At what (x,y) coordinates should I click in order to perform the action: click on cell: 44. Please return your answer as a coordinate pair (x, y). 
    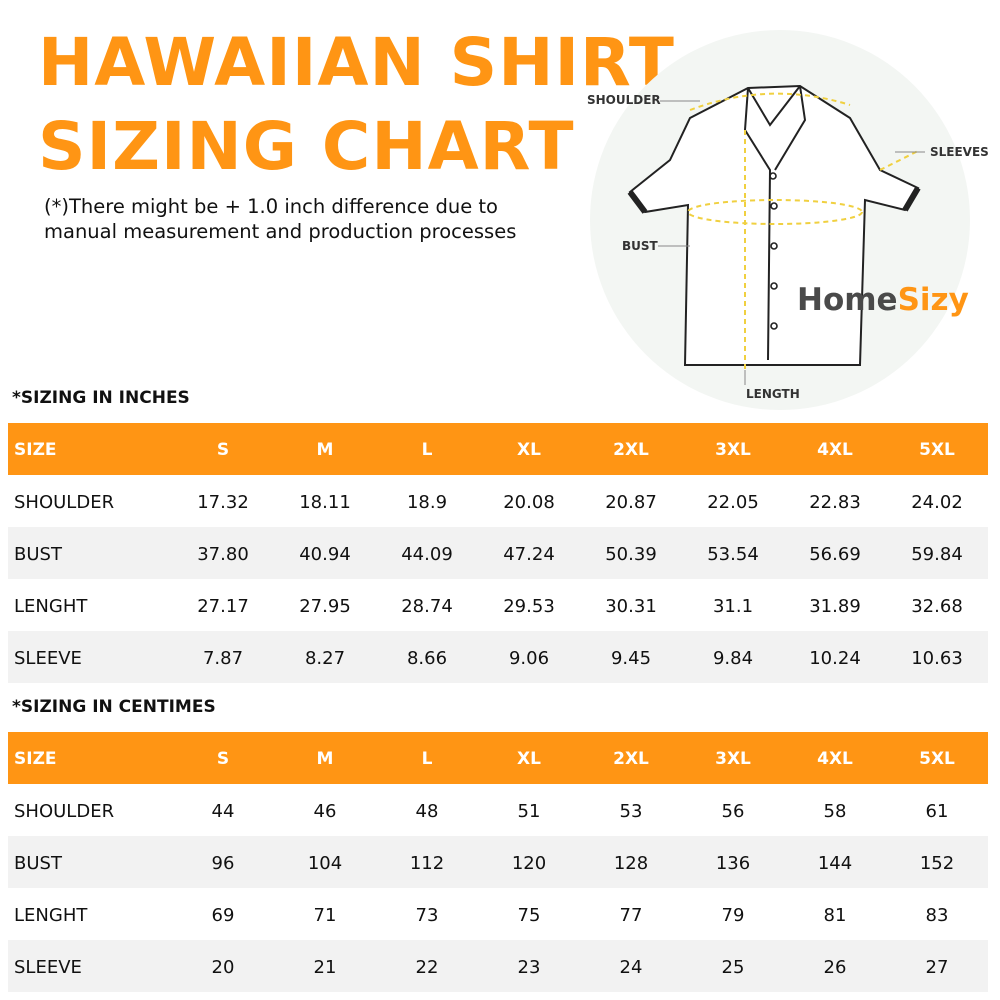
    Looking at the image, I should click on (223, 811).